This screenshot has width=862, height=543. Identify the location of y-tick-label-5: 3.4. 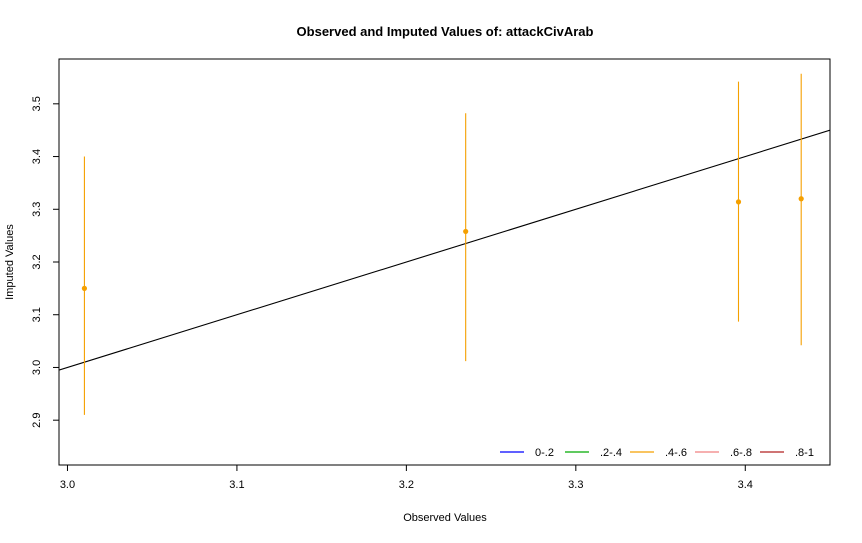
(37, 156).